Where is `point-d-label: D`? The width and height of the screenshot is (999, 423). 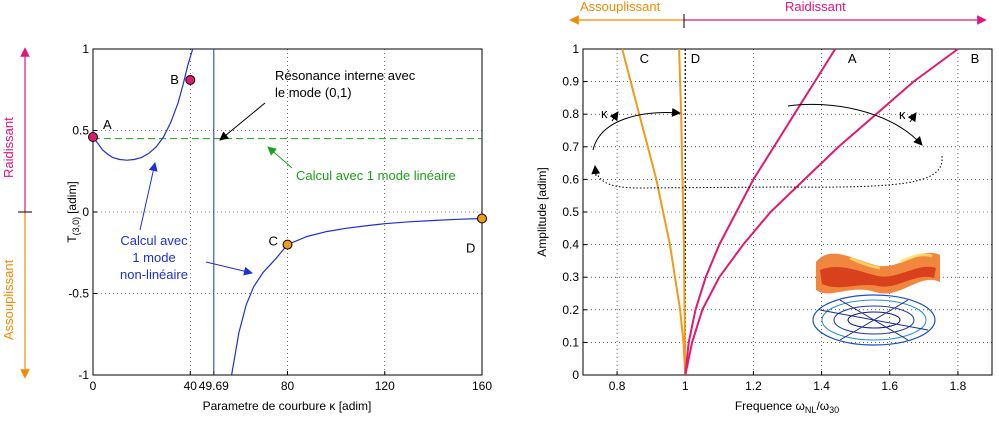 point-d-label: D is located at coordinates (470, 248).